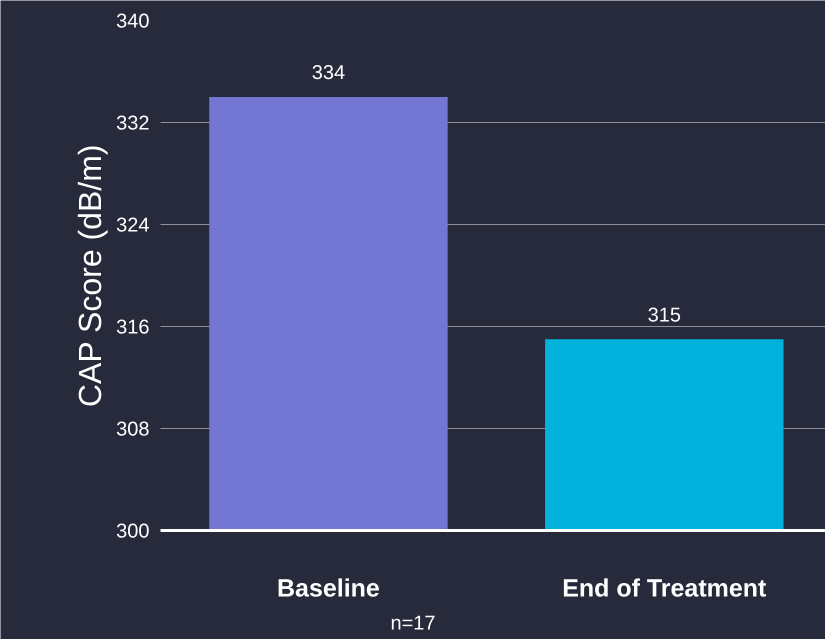 The image size is (825, 639). I want to click on x-tick-label: Baseline, so click(328, 588).